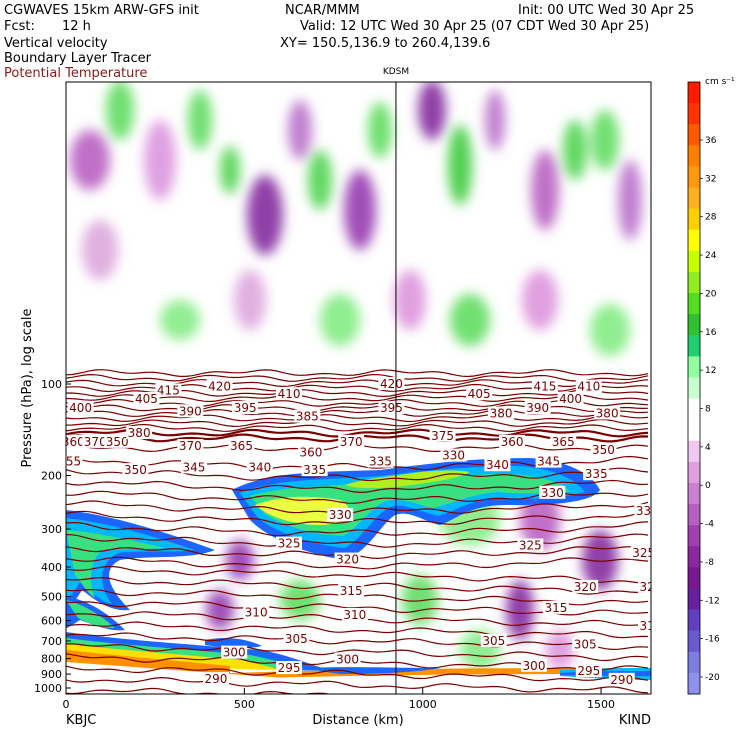  What do you see at coordinates (423, 704) in the screenshot?
I see `x-tick-label: 1000` at bounding box center [423, 704].